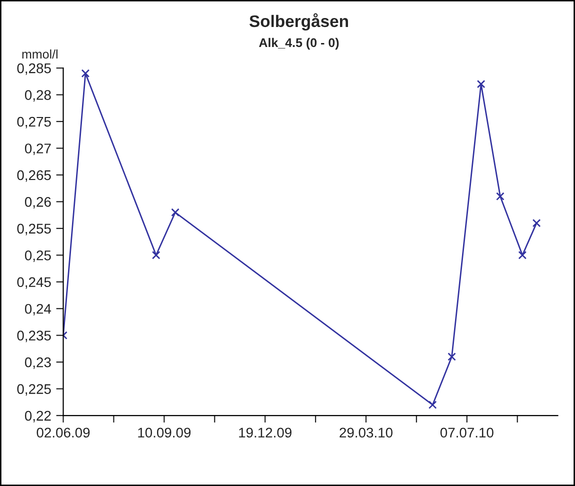 The height and width of the screenshot is (486, 575). What do you see at coordinates (299, 44) in the screenshot?
I see `chart-subtitle: Alk_4.5 (0 - 0)` at bounding box center [299, 44].